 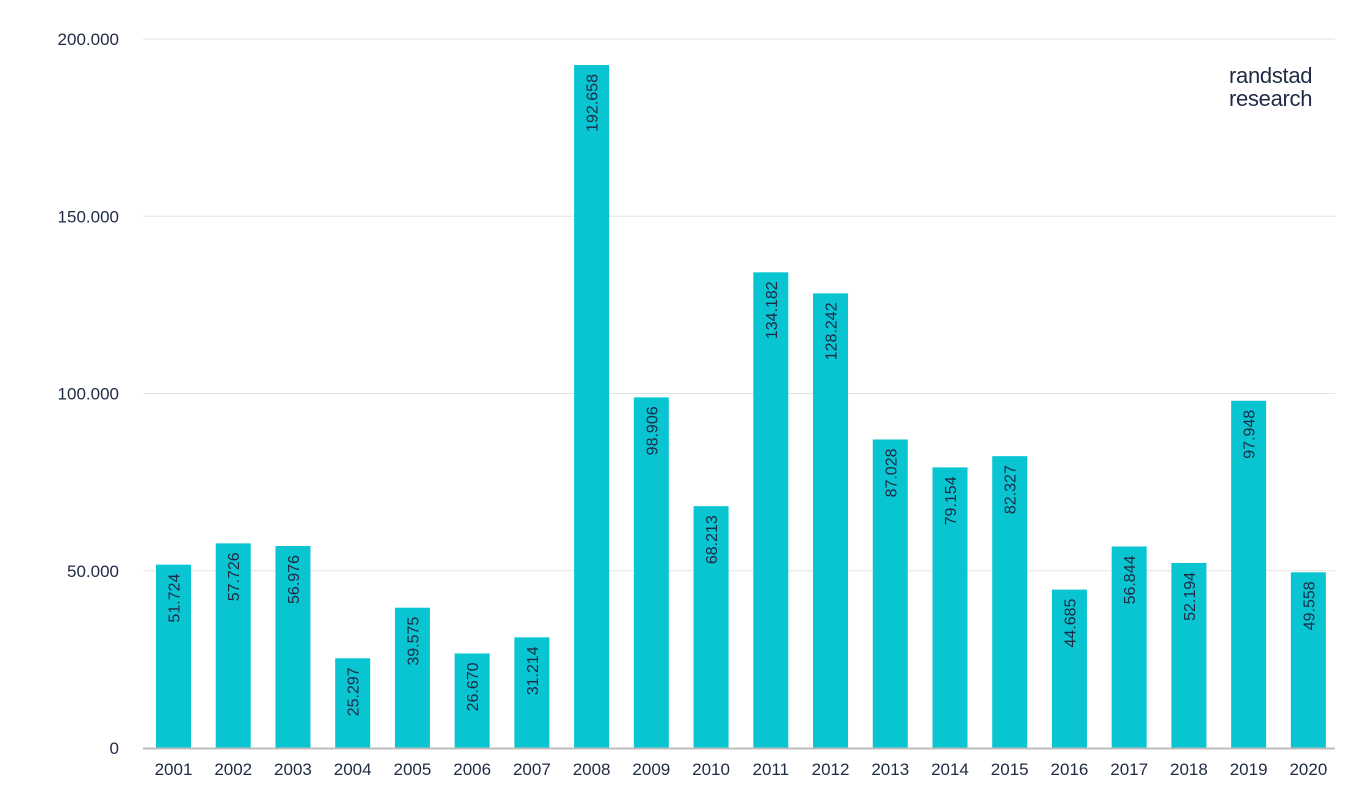 What do you see at coordinates (711, 769) in the screenshot?
I see `x-tick-label: 2010` at bounding box center [711, 769].